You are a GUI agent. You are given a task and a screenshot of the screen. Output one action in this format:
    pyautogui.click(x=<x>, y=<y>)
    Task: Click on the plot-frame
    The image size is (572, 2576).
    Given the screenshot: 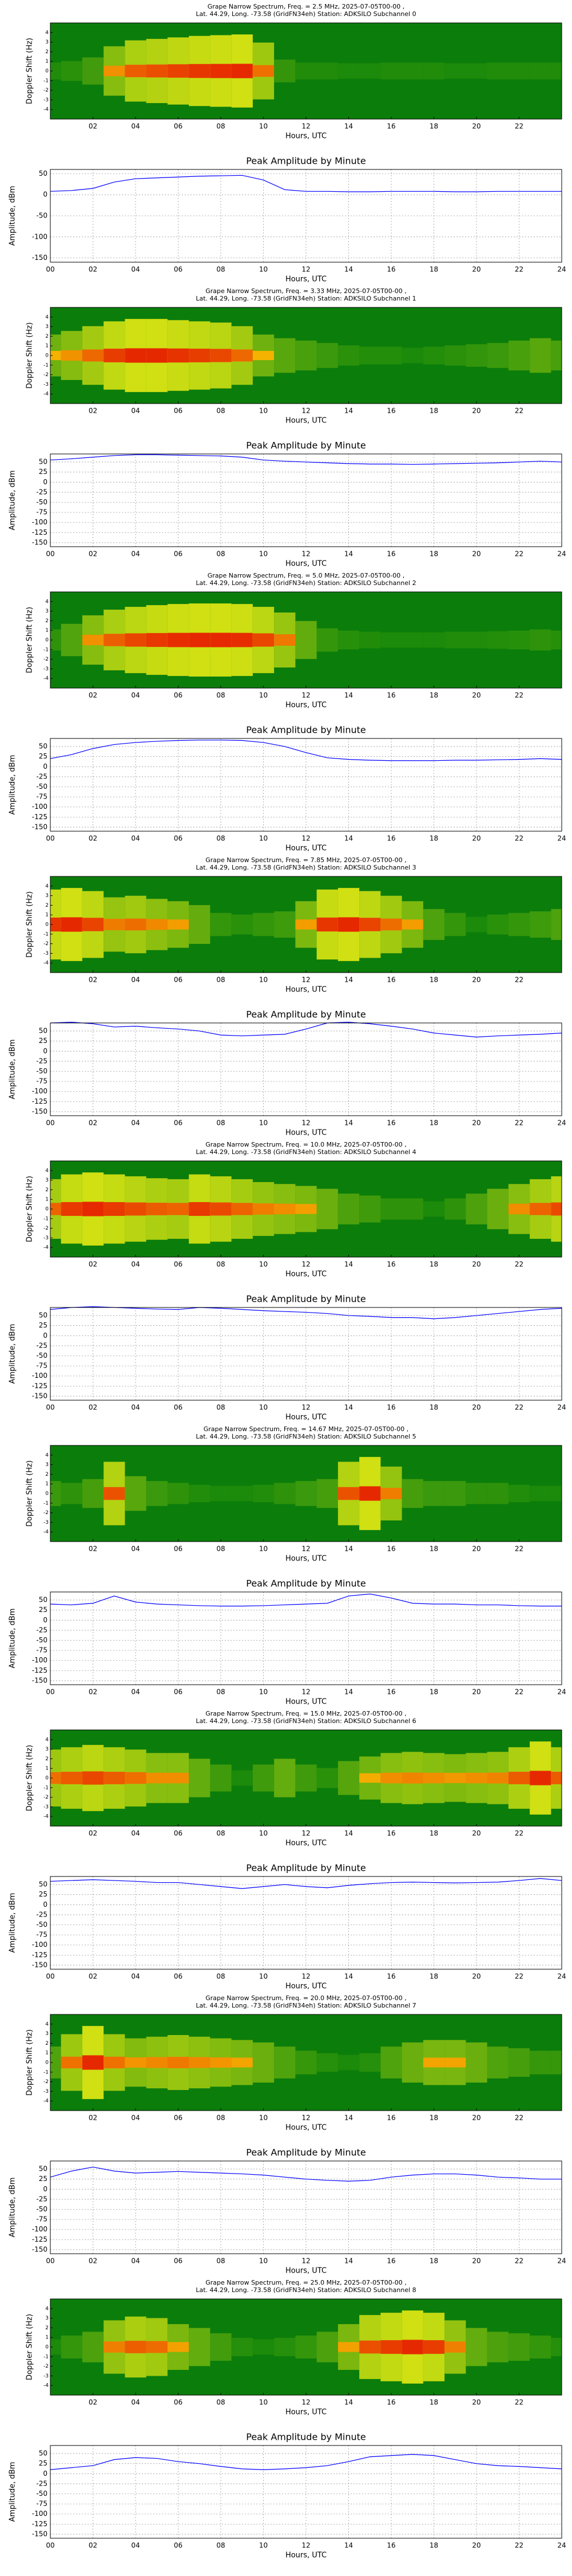 What is the action you would take?
    pyautogui.click(x=306, y=2492)
    